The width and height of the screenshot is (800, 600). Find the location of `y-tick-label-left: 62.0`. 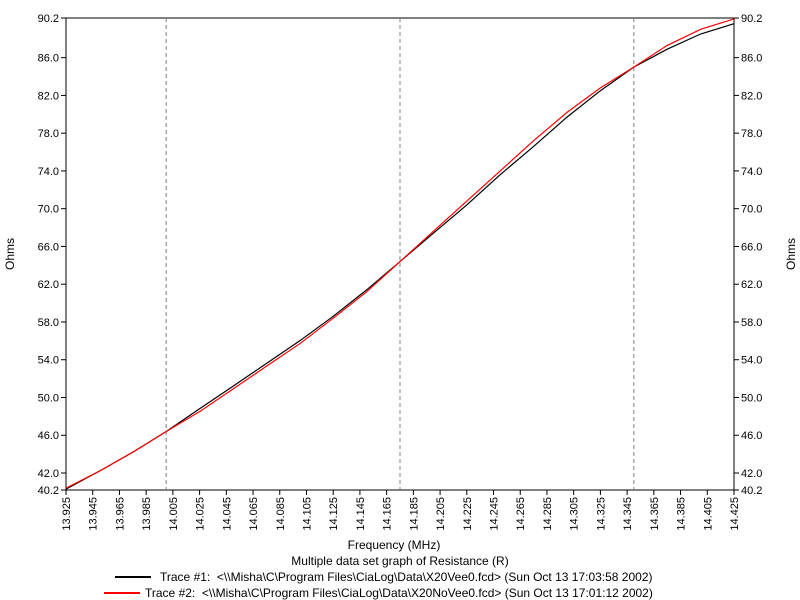

y-tick-label-left: 62.0 is located at coordinates (48, 285).